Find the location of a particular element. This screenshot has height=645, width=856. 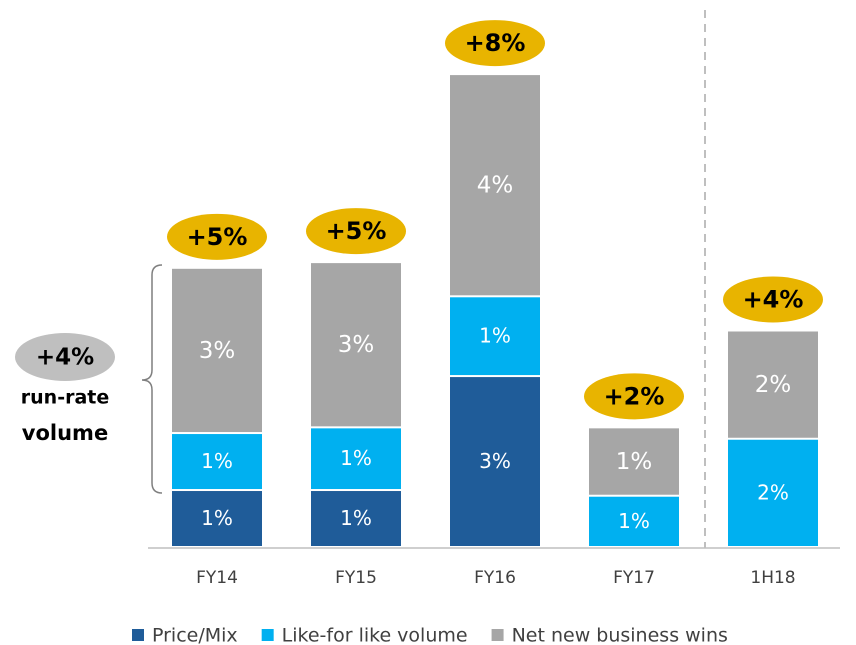

total-label: +4% is located at coordinates (773, 299).